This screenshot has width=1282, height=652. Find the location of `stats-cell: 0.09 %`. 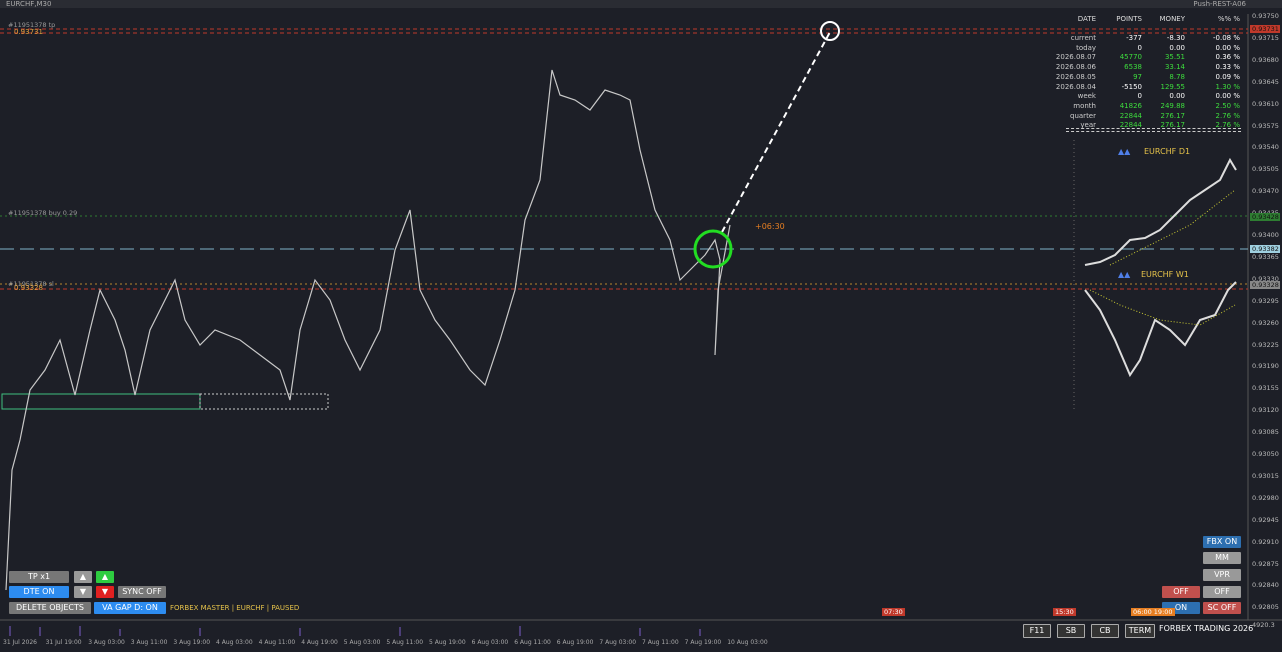

stats-cell: 0.09 % is located at coordinates (1227, 76).